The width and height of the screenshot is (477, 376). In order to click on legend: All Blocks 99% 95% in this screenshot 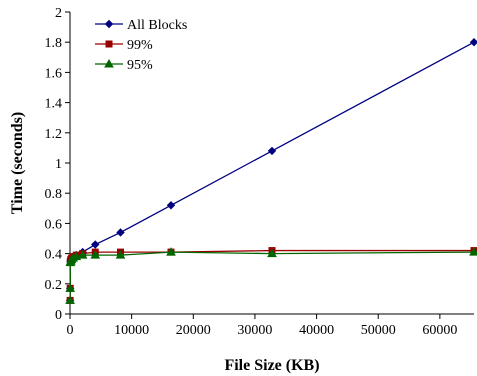, I will do `click(141, 45)`.